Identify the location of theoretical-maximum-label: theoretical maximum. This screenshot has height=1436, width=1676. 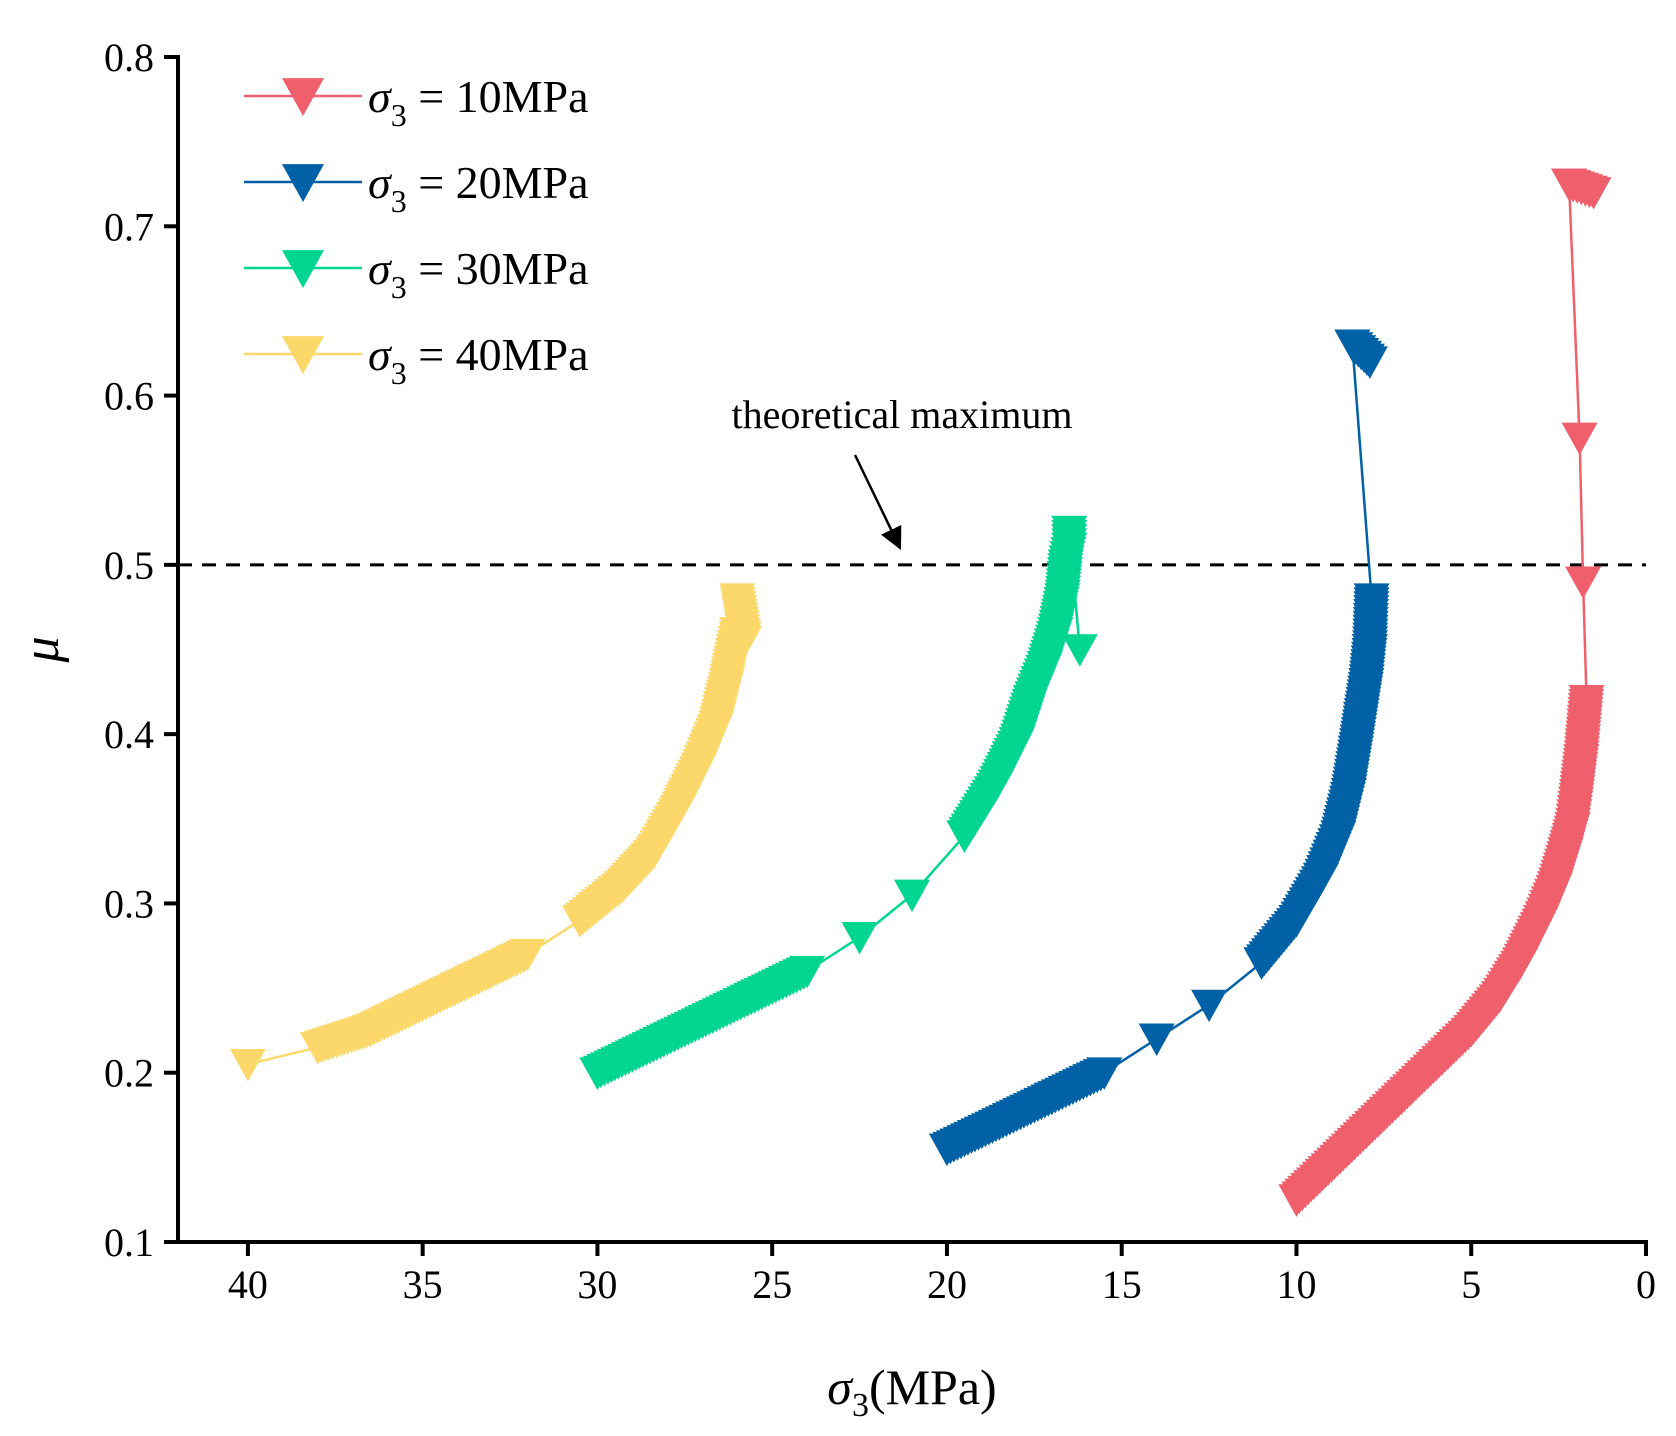
(902, 414).